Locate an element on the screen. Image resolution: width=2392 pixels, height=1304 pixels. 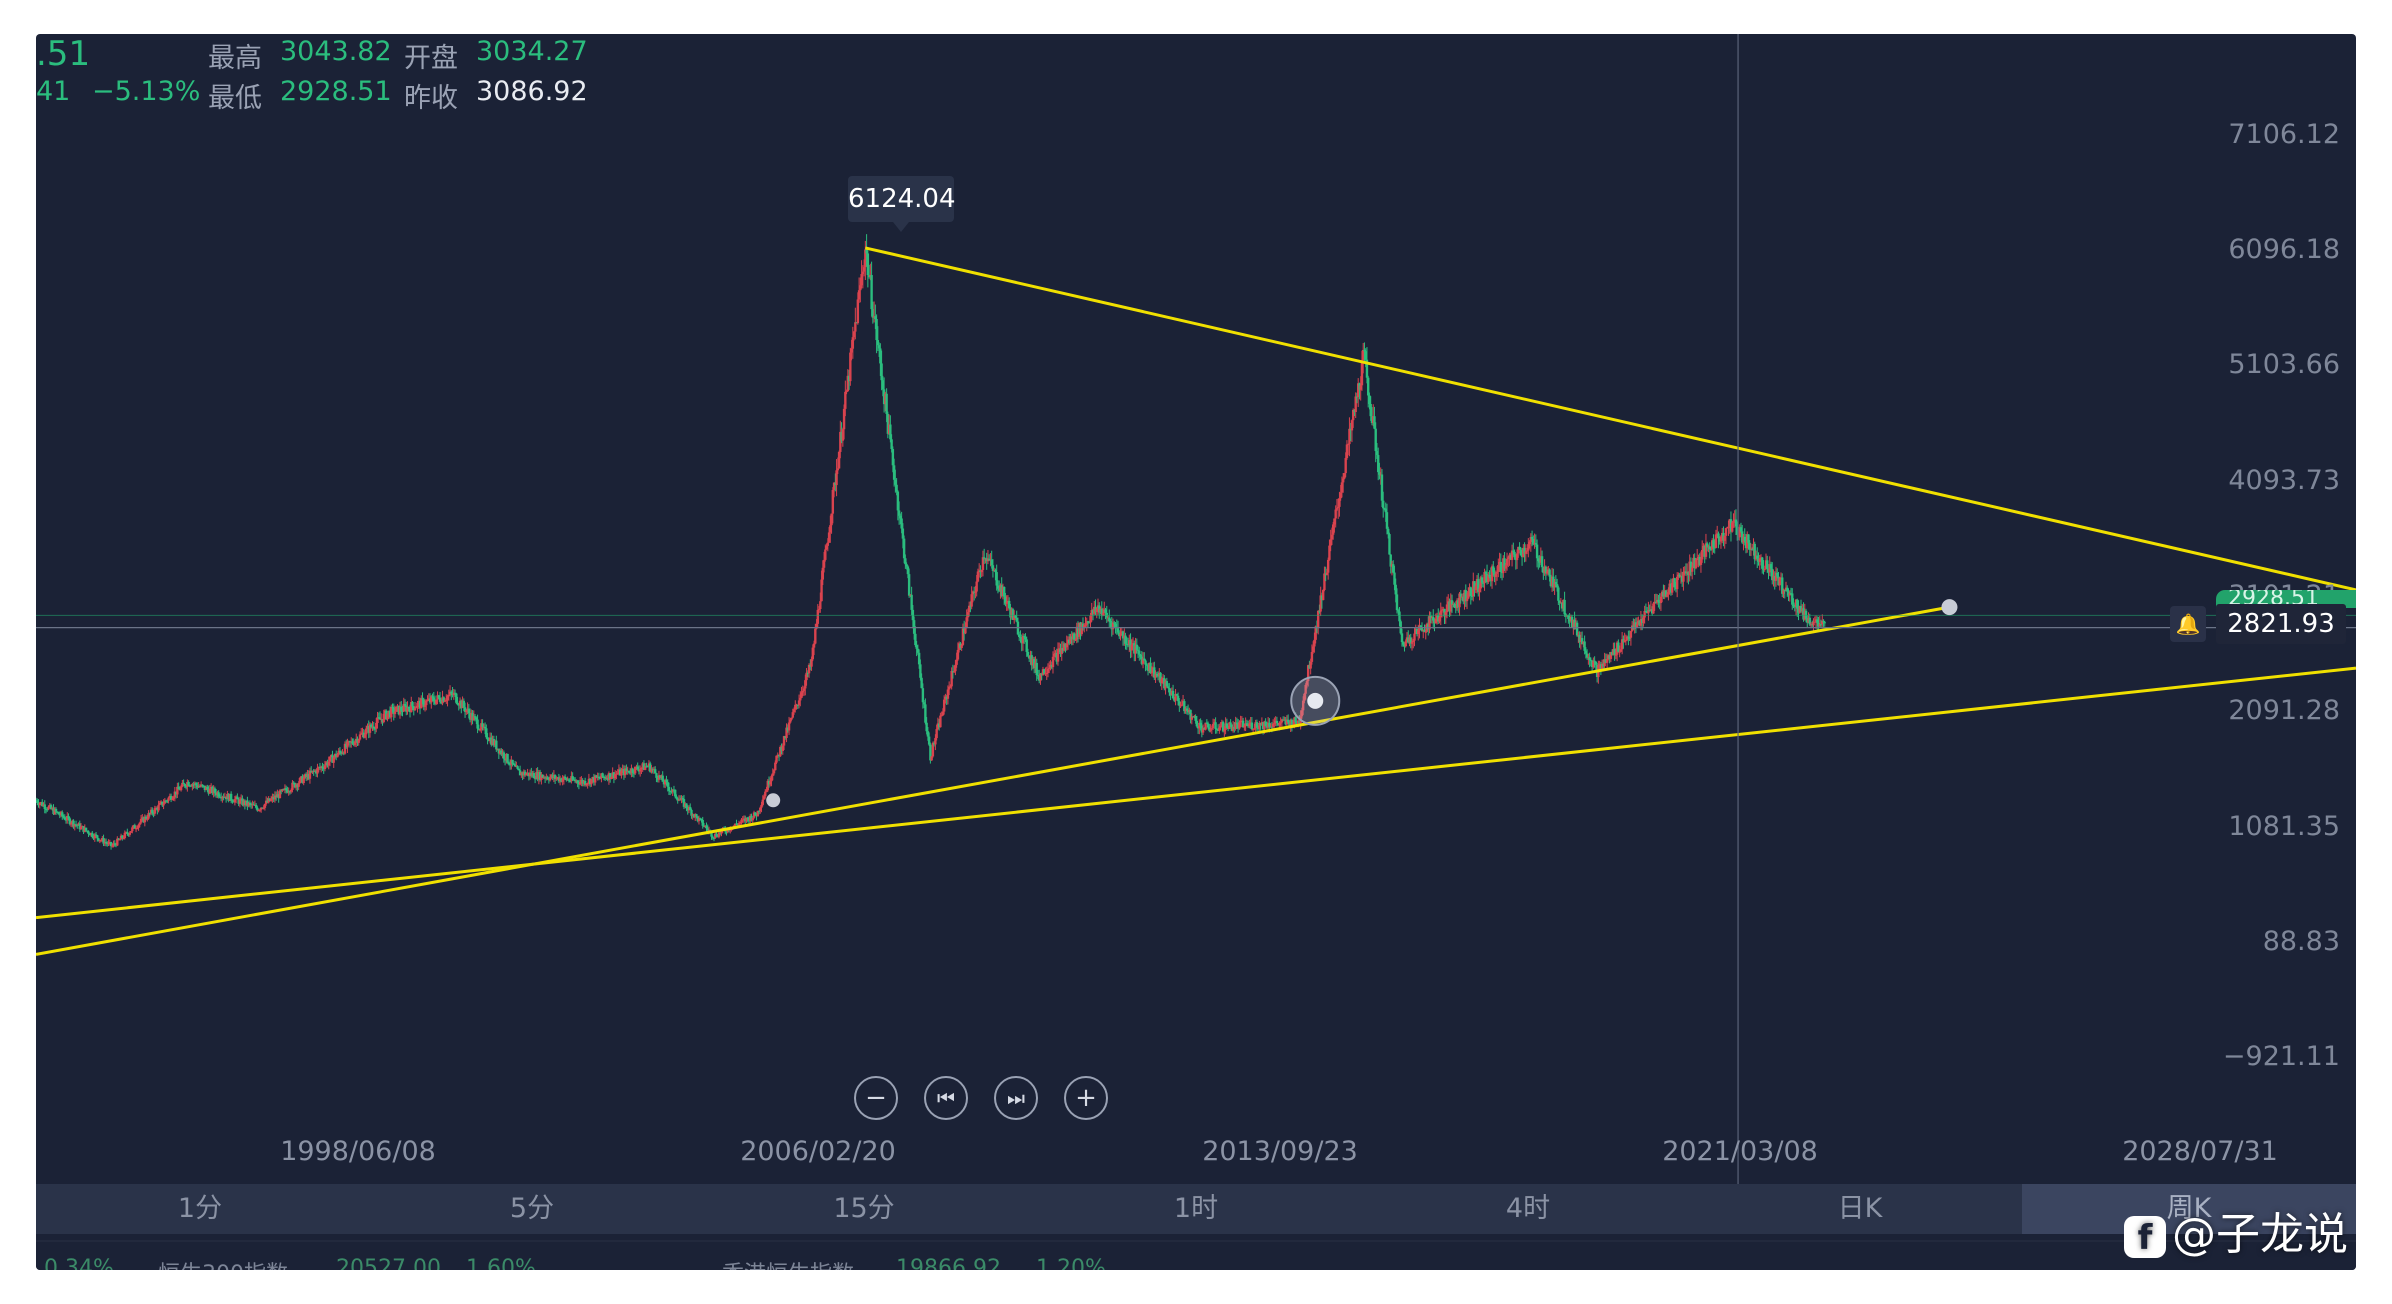
tab-5min: 5分 is located at coordinates (532, 1208).